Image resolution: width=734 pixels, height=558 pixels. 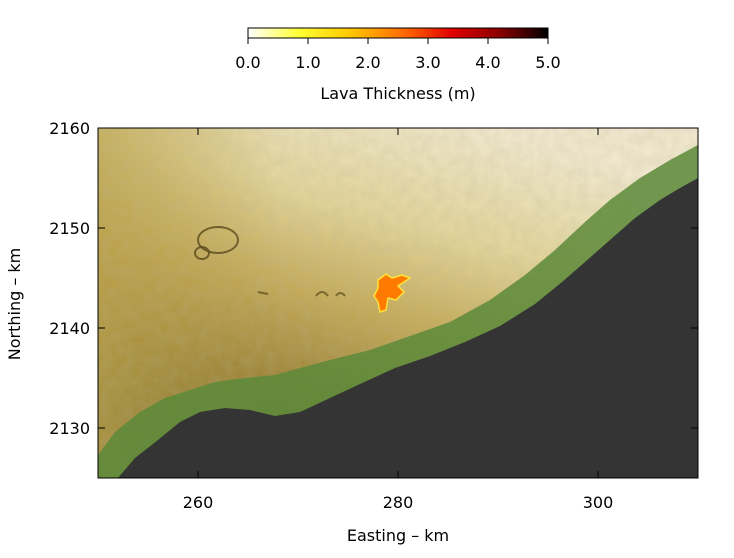 What do you see at coordinates (547, 62) in the screenshot?
I see `colorbar-tick-label: 5.0` at bounding box center [547, 62].